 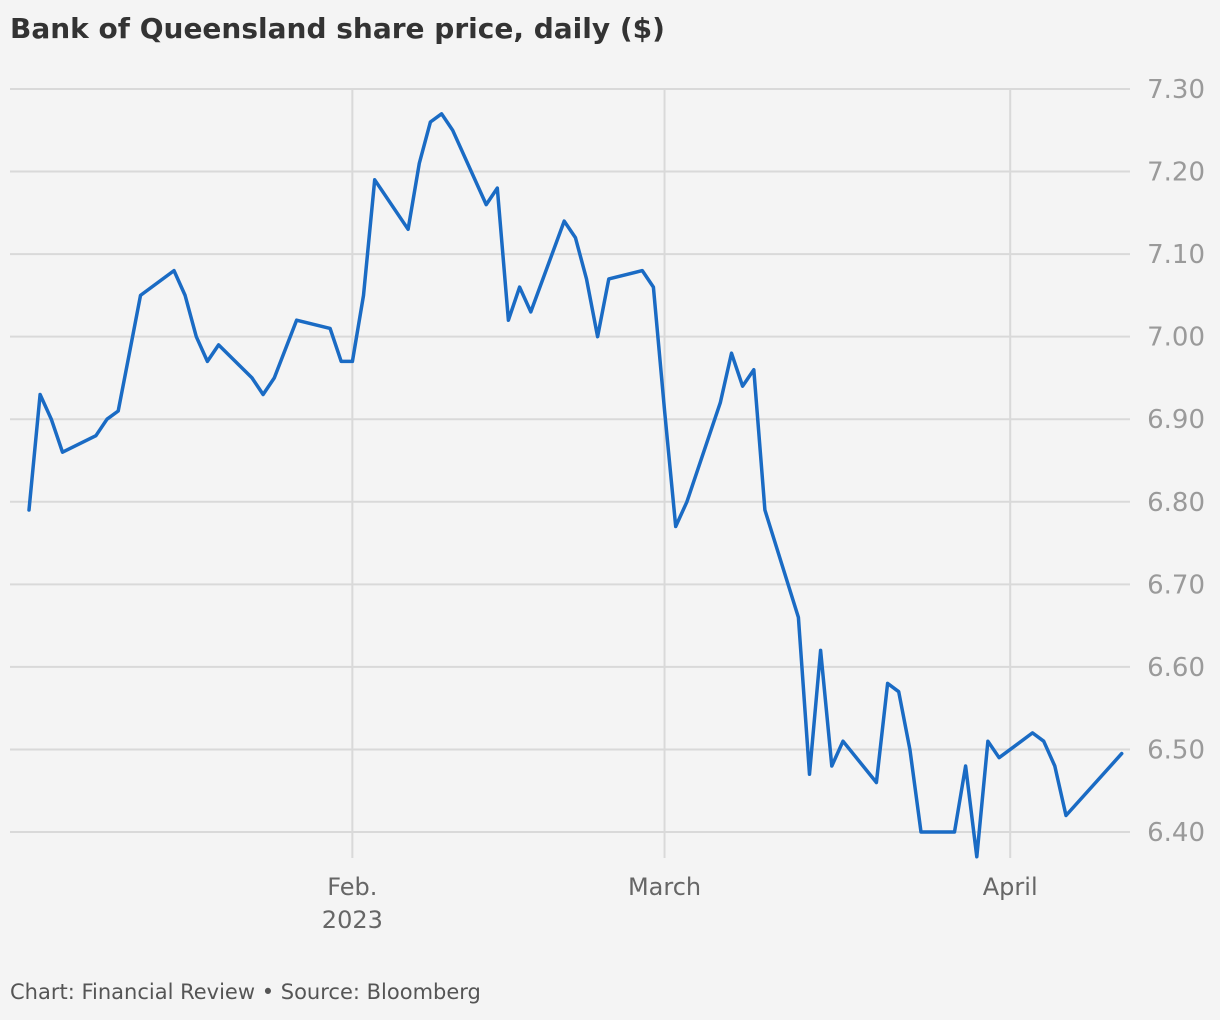 I want to click on x-tick-label: March, so click(x=664, y=887).